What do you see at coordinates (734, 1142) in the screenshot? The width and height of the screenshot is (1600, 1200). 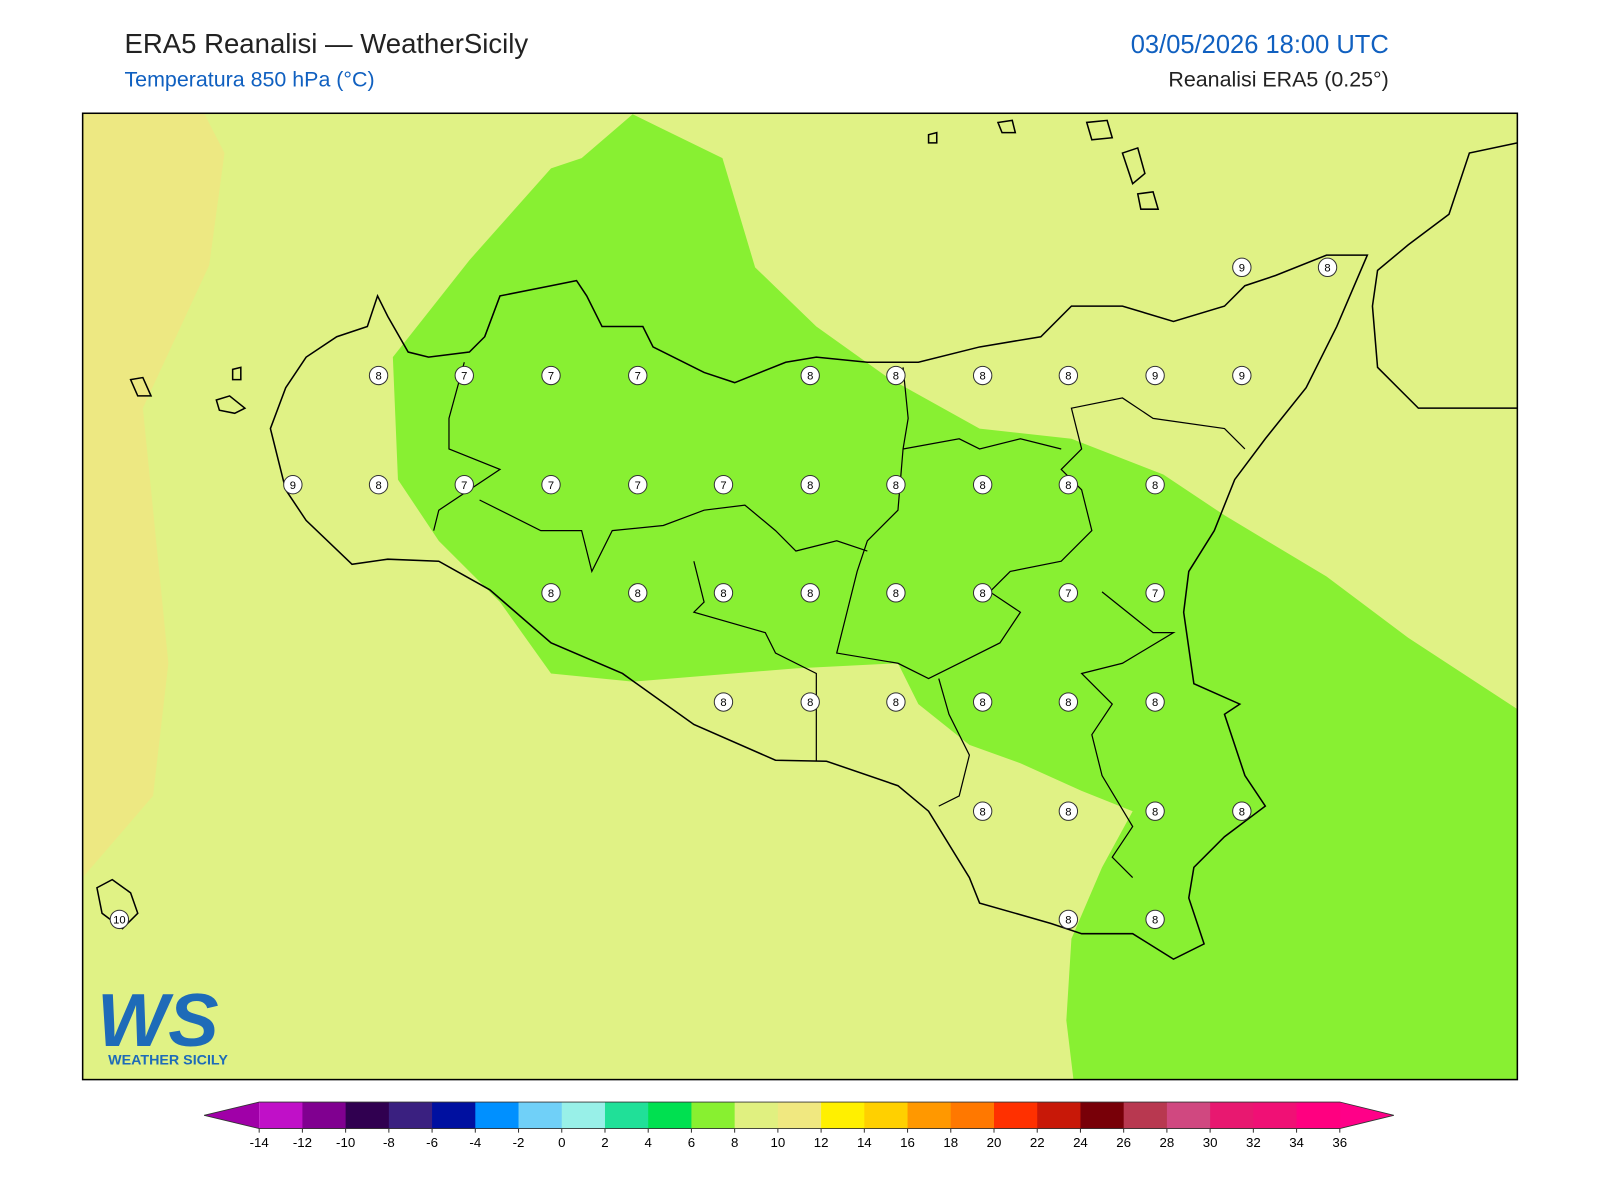 I see `colorbar-tick-label: 8` at bounding box center [734, 1142].